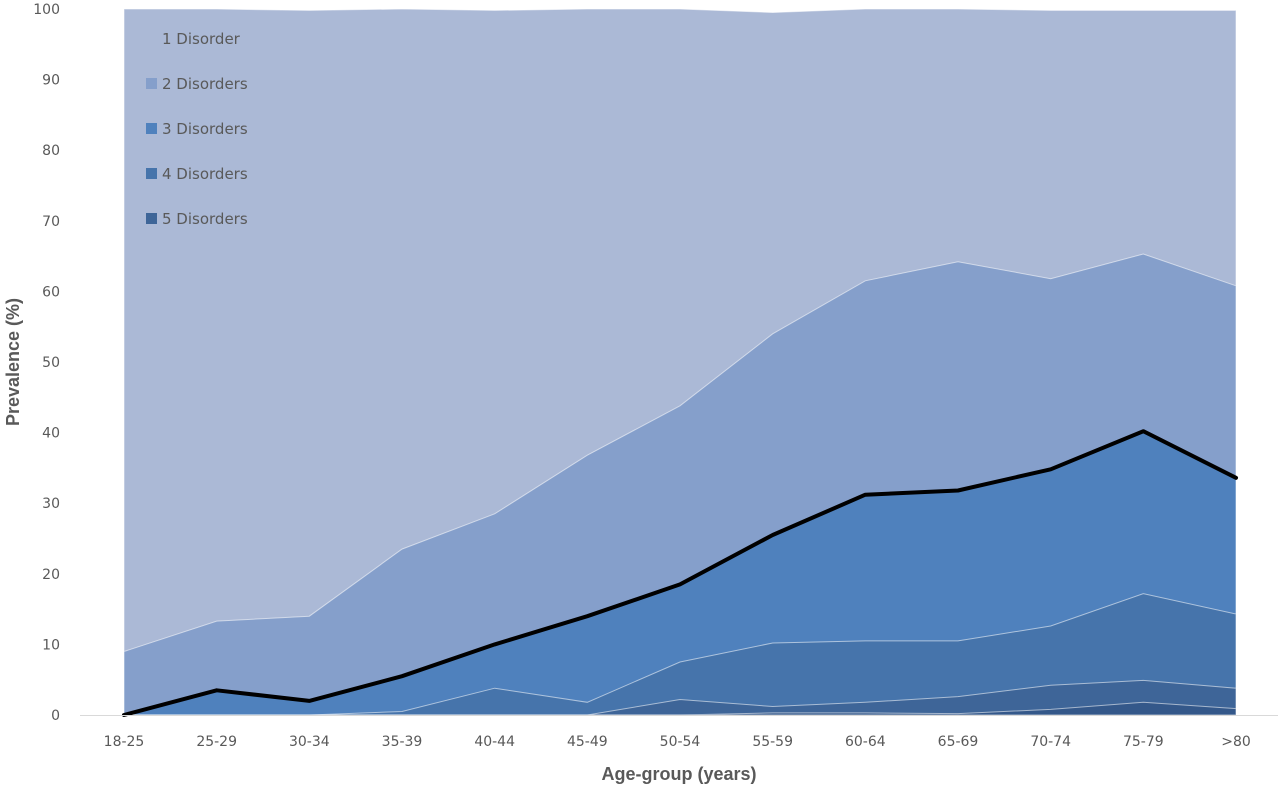 This screenshot has height=787, width=1280. I want to click on y-tick-label: 60, so click(51, 292).